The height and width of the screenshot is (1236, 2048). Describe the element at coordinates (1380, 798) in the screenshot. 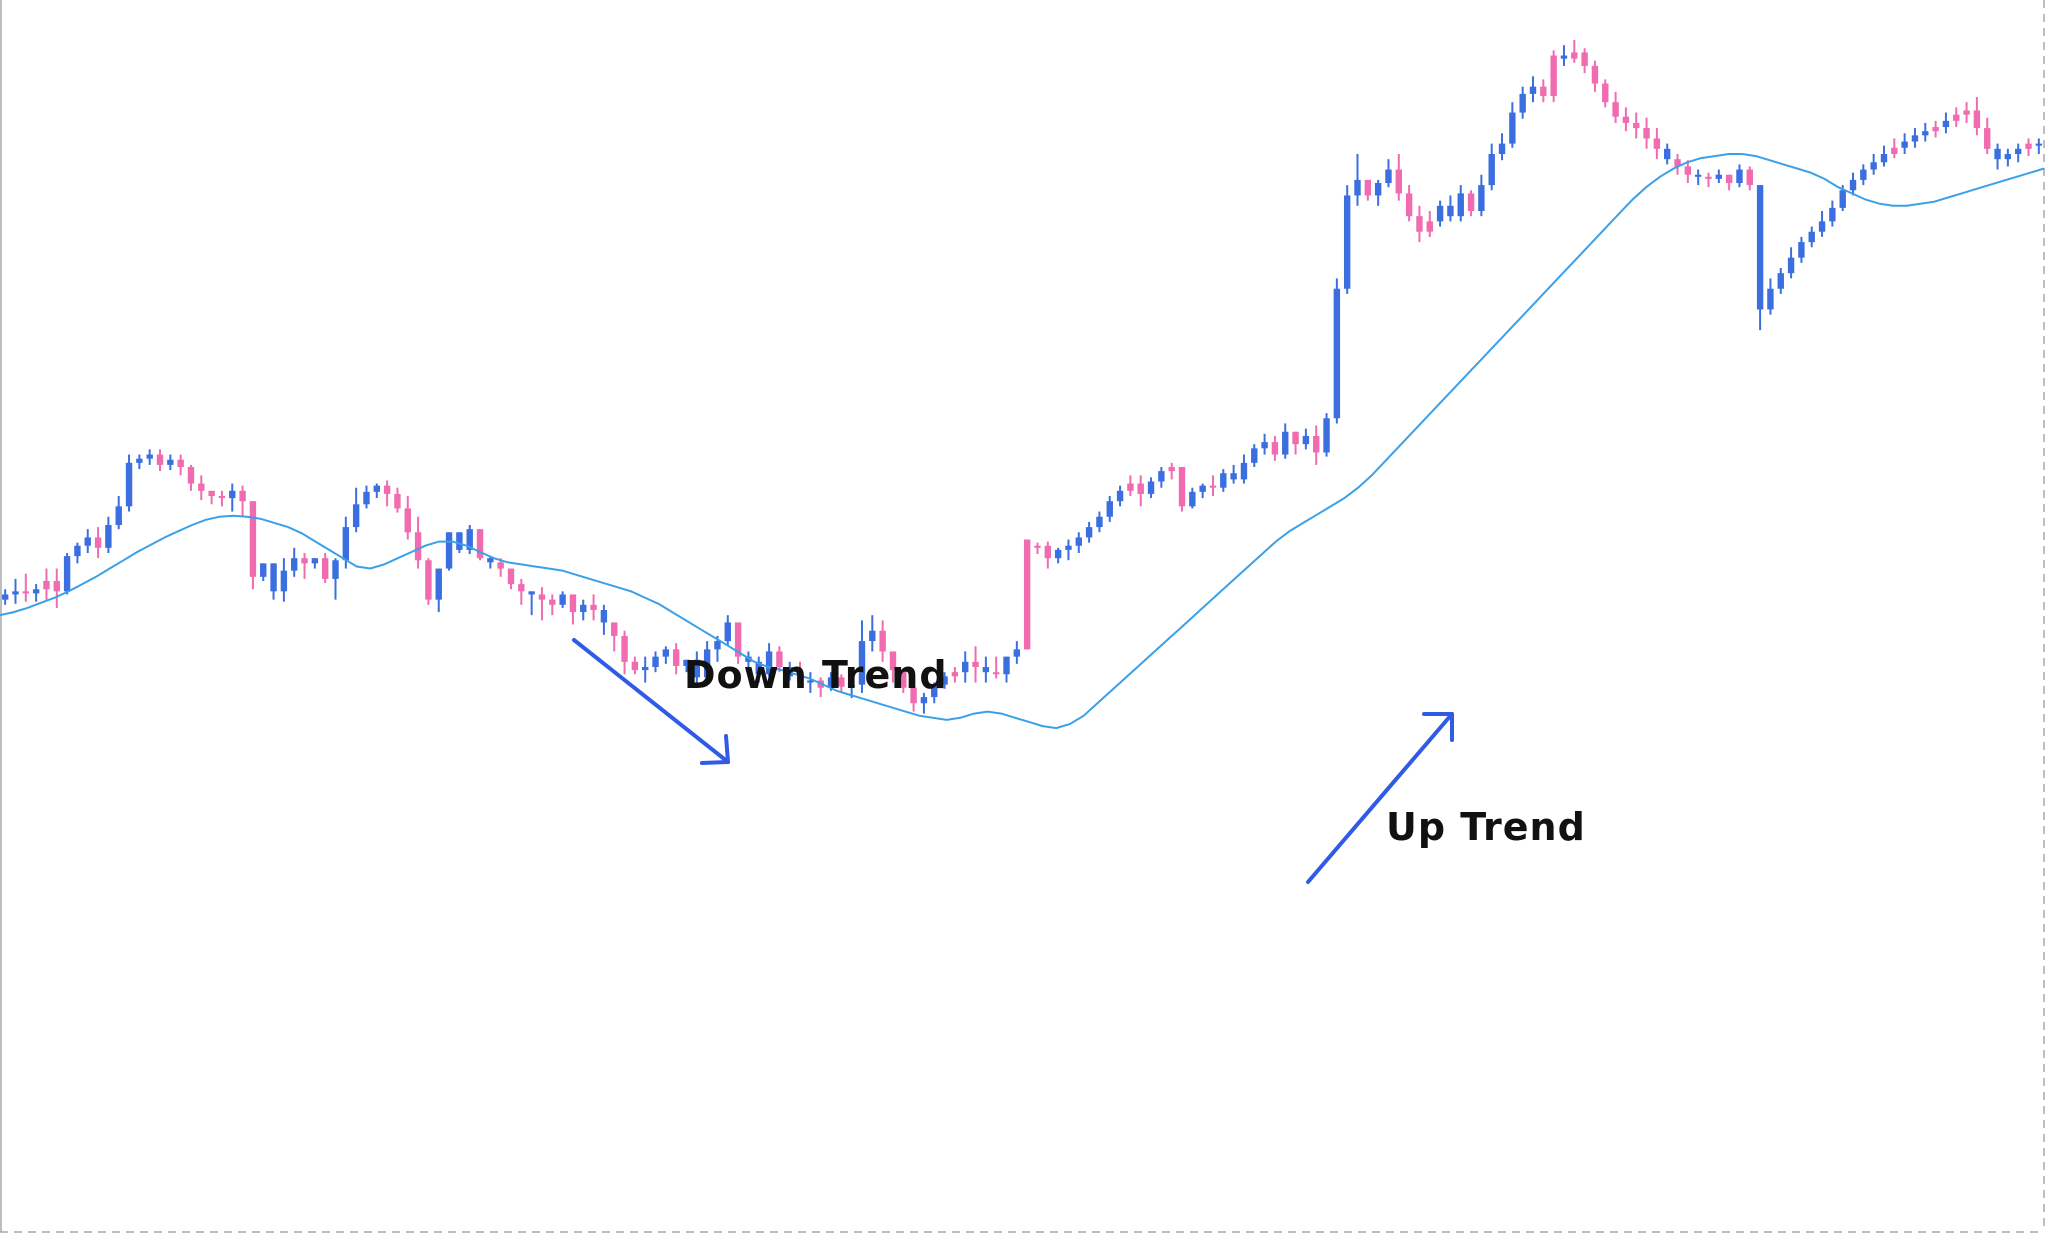

I see `up-trend-arrow` at that location.